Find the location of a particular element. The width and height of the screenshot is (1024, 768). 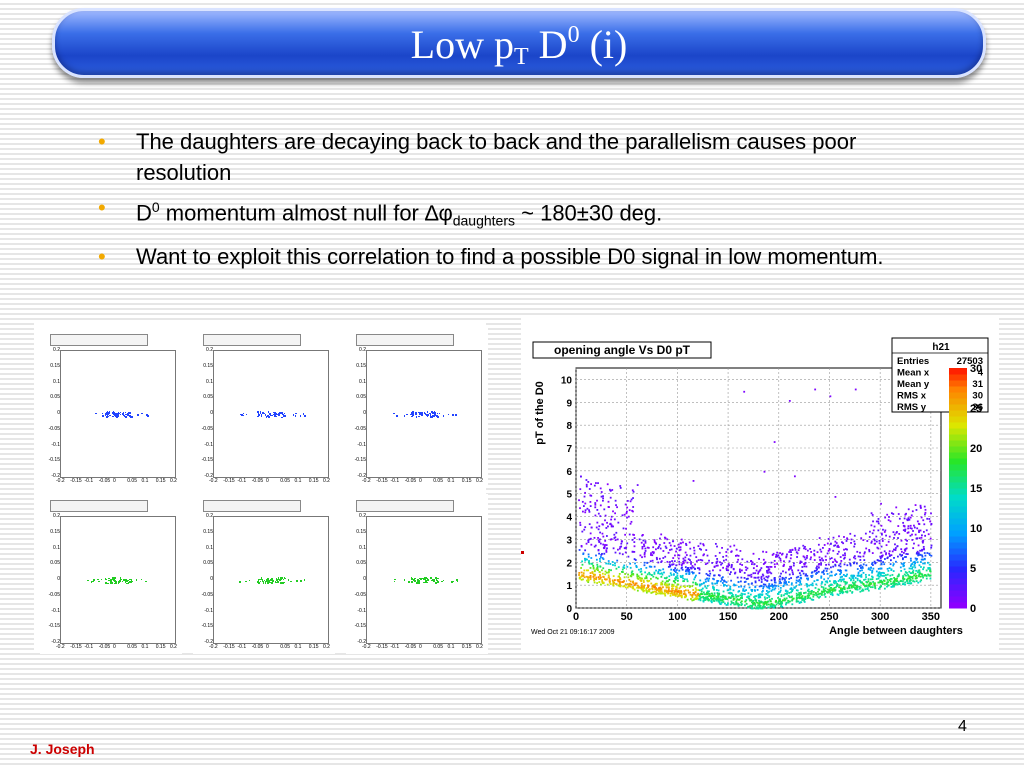

x-tick-label: 0.2 is located at coordinates (326, 647).